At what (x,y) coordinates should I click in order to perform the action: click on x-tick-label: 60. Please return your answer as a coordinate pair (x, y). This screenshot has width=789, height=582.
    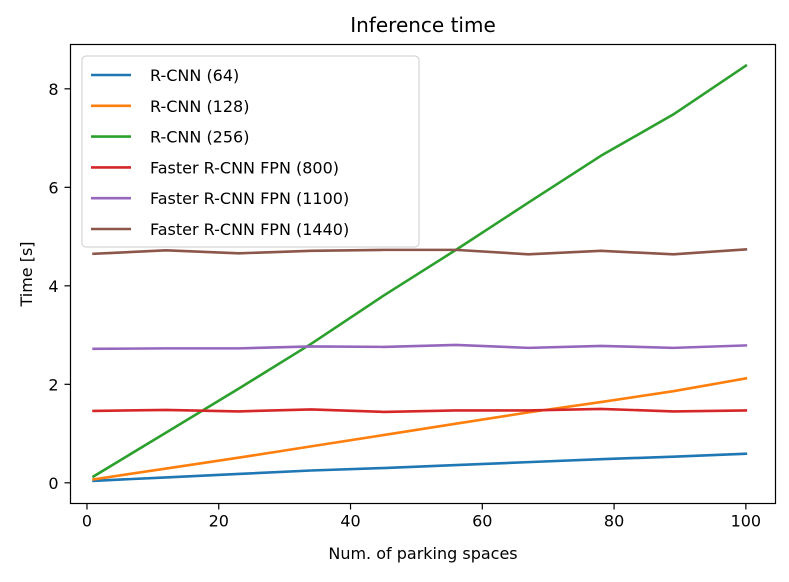
    Looking at the image, I should click on (482, 521).